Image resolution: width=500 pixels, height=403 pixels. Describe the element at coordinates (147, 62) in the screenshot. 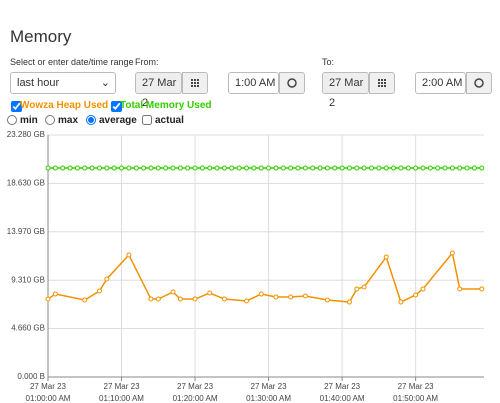

I see `from-label: From:` at that location.